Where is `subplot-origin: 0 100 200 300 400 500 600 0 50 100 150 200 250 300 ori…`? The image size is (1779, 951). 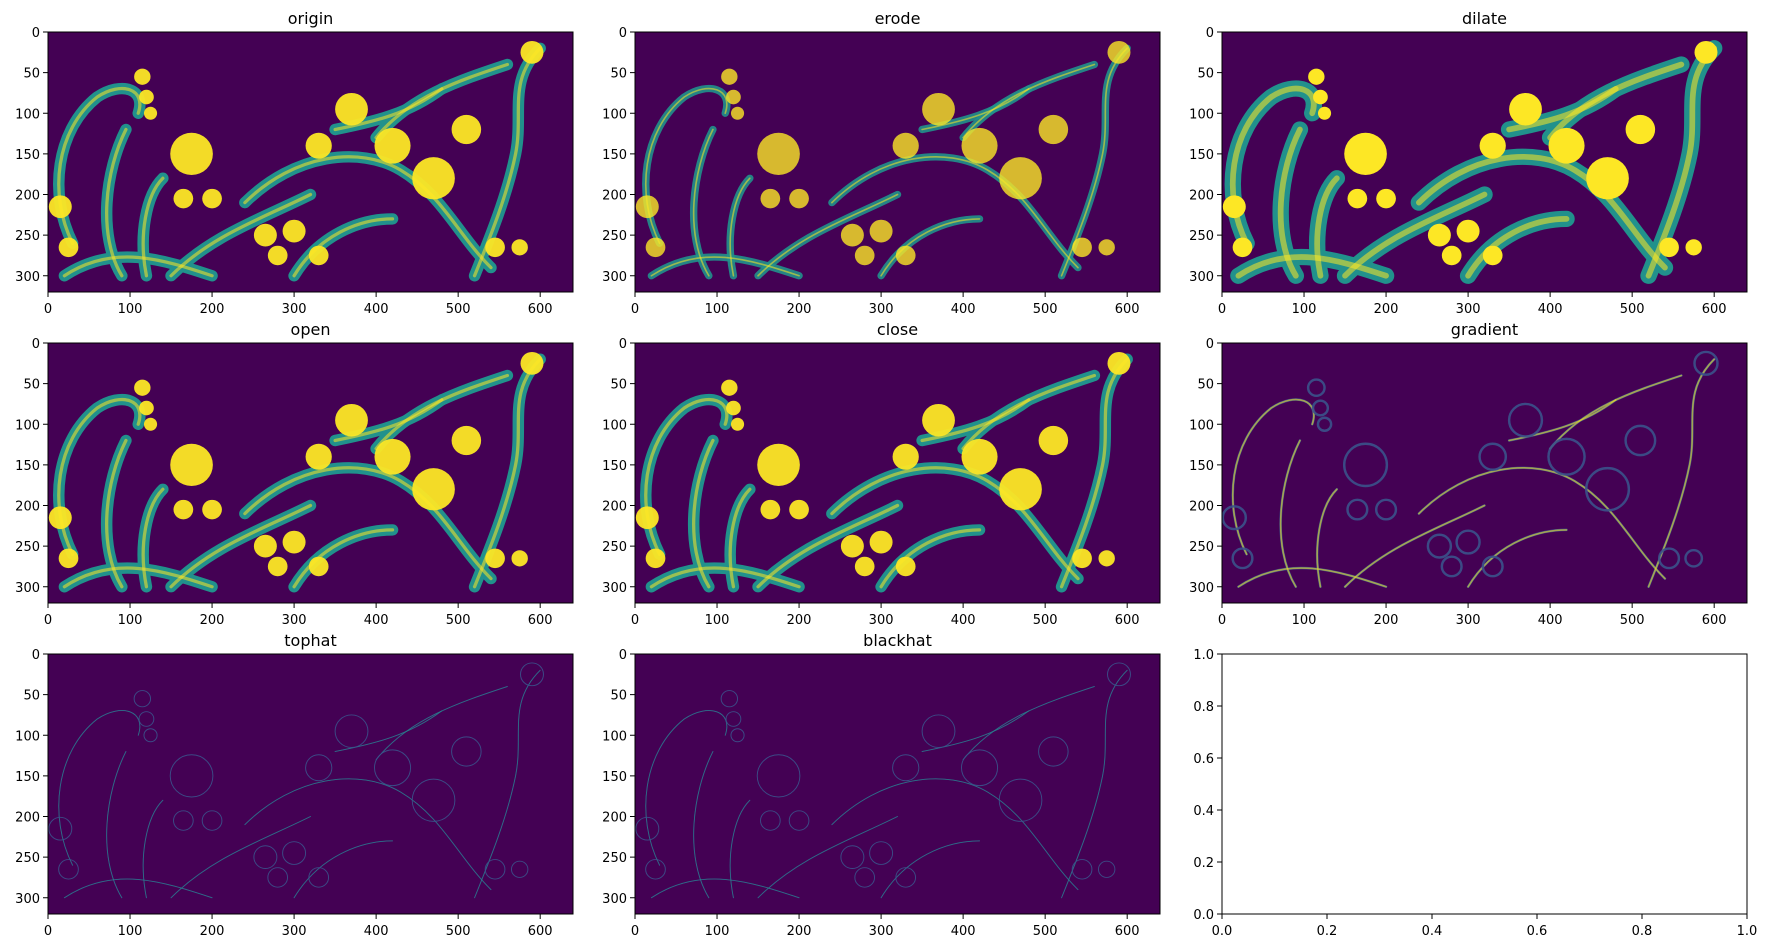 subplot-origin: 0 100 200 300 400 500 600 0 50 100 150 200 250 300 ori… is located at coordinates (294, 163).